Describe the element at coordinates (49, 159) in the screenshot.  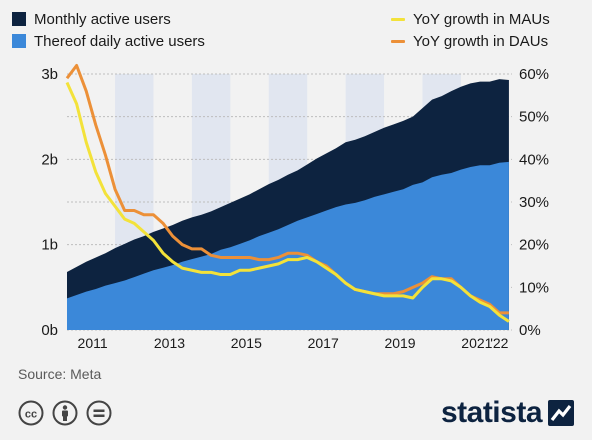
I see `y-left-tick-label: 2b` at that location.